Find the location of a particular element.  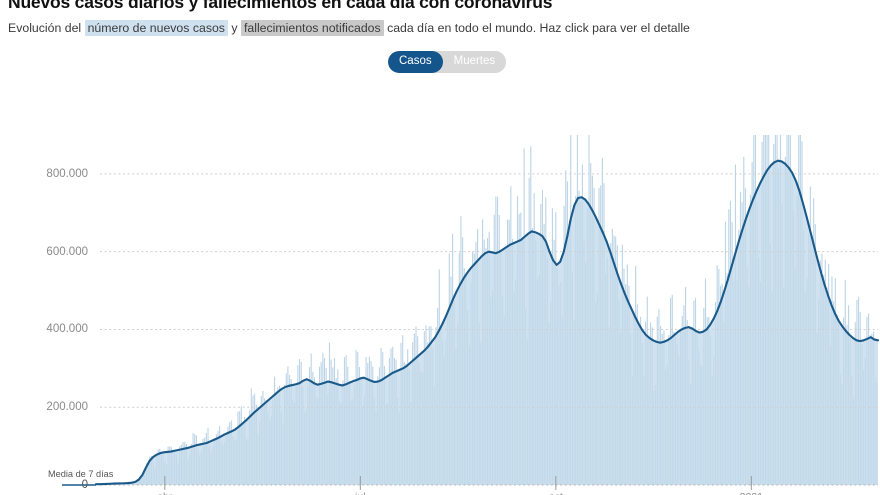

toggle-option-muertes: Muertes is located at coordinates (474, 62).